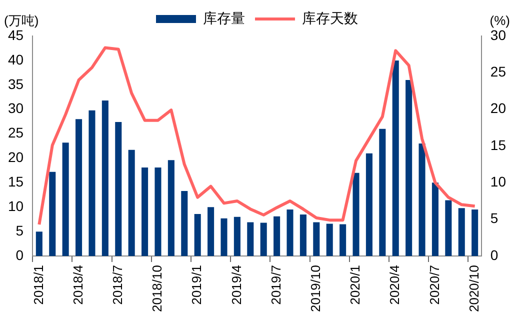 The width and height of the screenshot is (514, 319). I want to click on y-tick-label: 30, so click(16, 108).